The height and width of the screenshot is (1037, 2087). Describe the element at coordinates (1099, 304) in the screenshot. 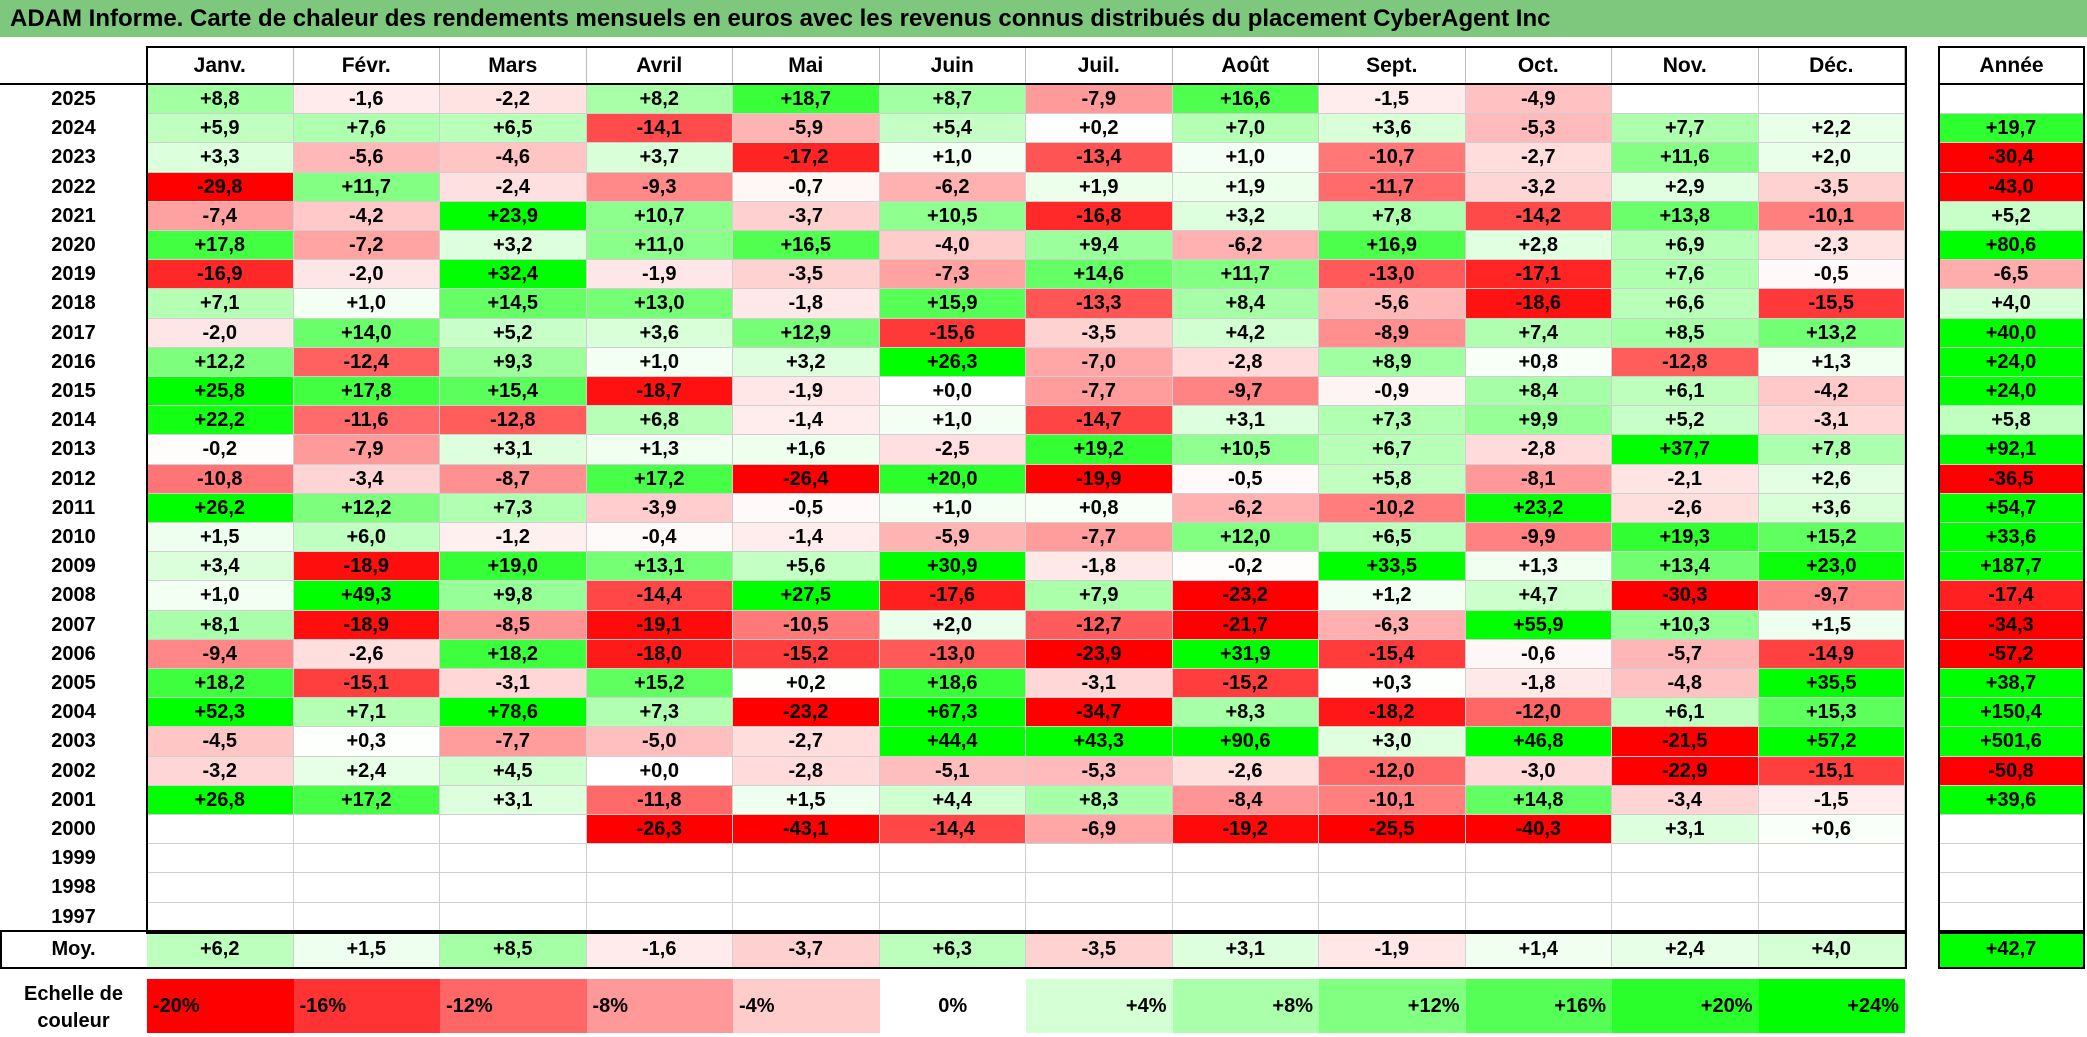

I see `heatmap-cell: -13,3` at that location.